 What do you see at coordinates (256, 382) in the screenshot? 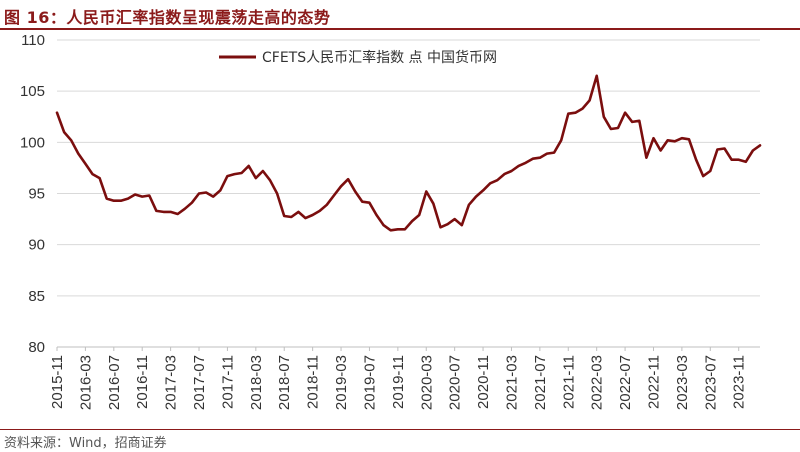
I see `x-tick-label: 2018-03` at bounding box center [256, 382].